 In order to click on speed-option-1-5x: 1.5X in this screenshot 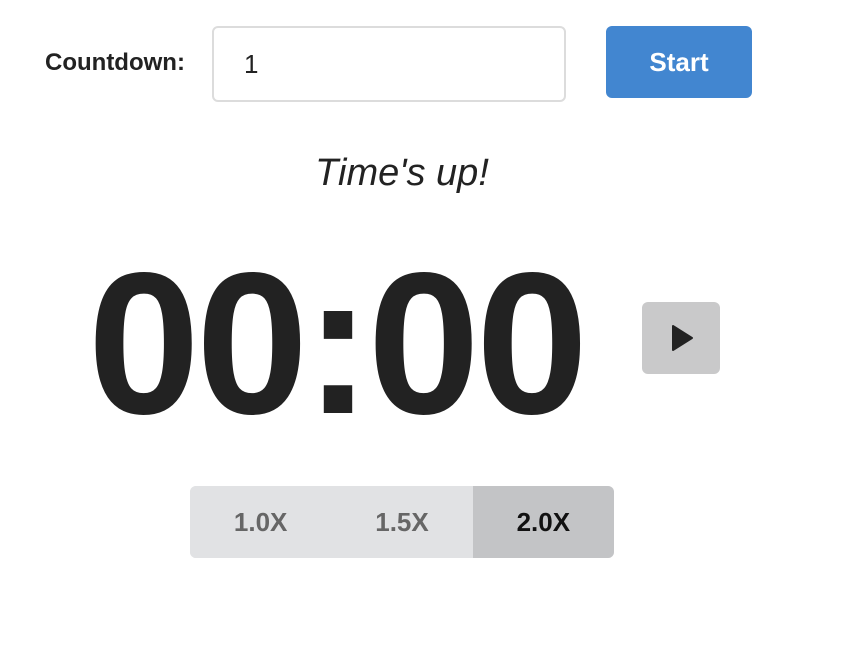, I will do `click(402, 522)`.